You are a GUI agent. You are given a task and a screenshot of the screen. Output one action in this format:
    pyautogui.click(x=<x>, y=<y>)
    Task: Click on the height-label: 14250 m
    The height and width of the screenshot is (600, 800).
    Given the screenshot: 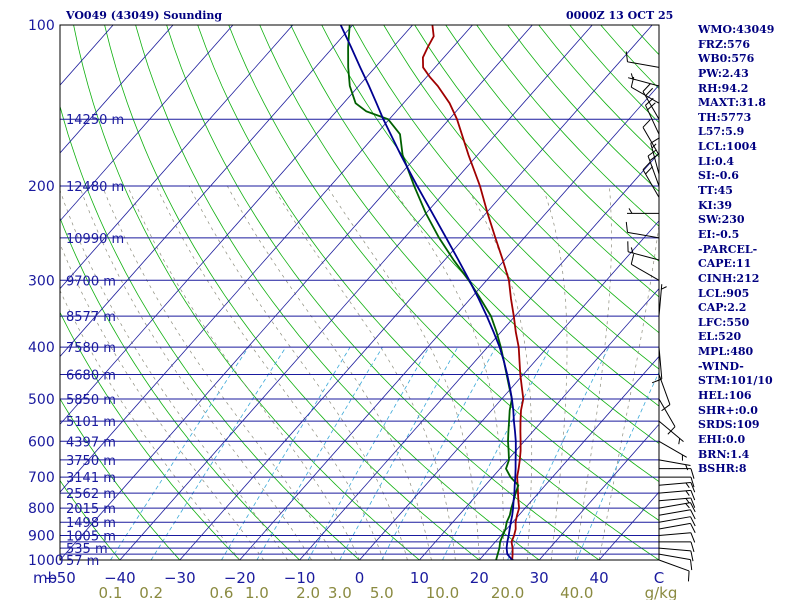 What is the action you would take?
    pyautogui.click(x=95, y=120)
    